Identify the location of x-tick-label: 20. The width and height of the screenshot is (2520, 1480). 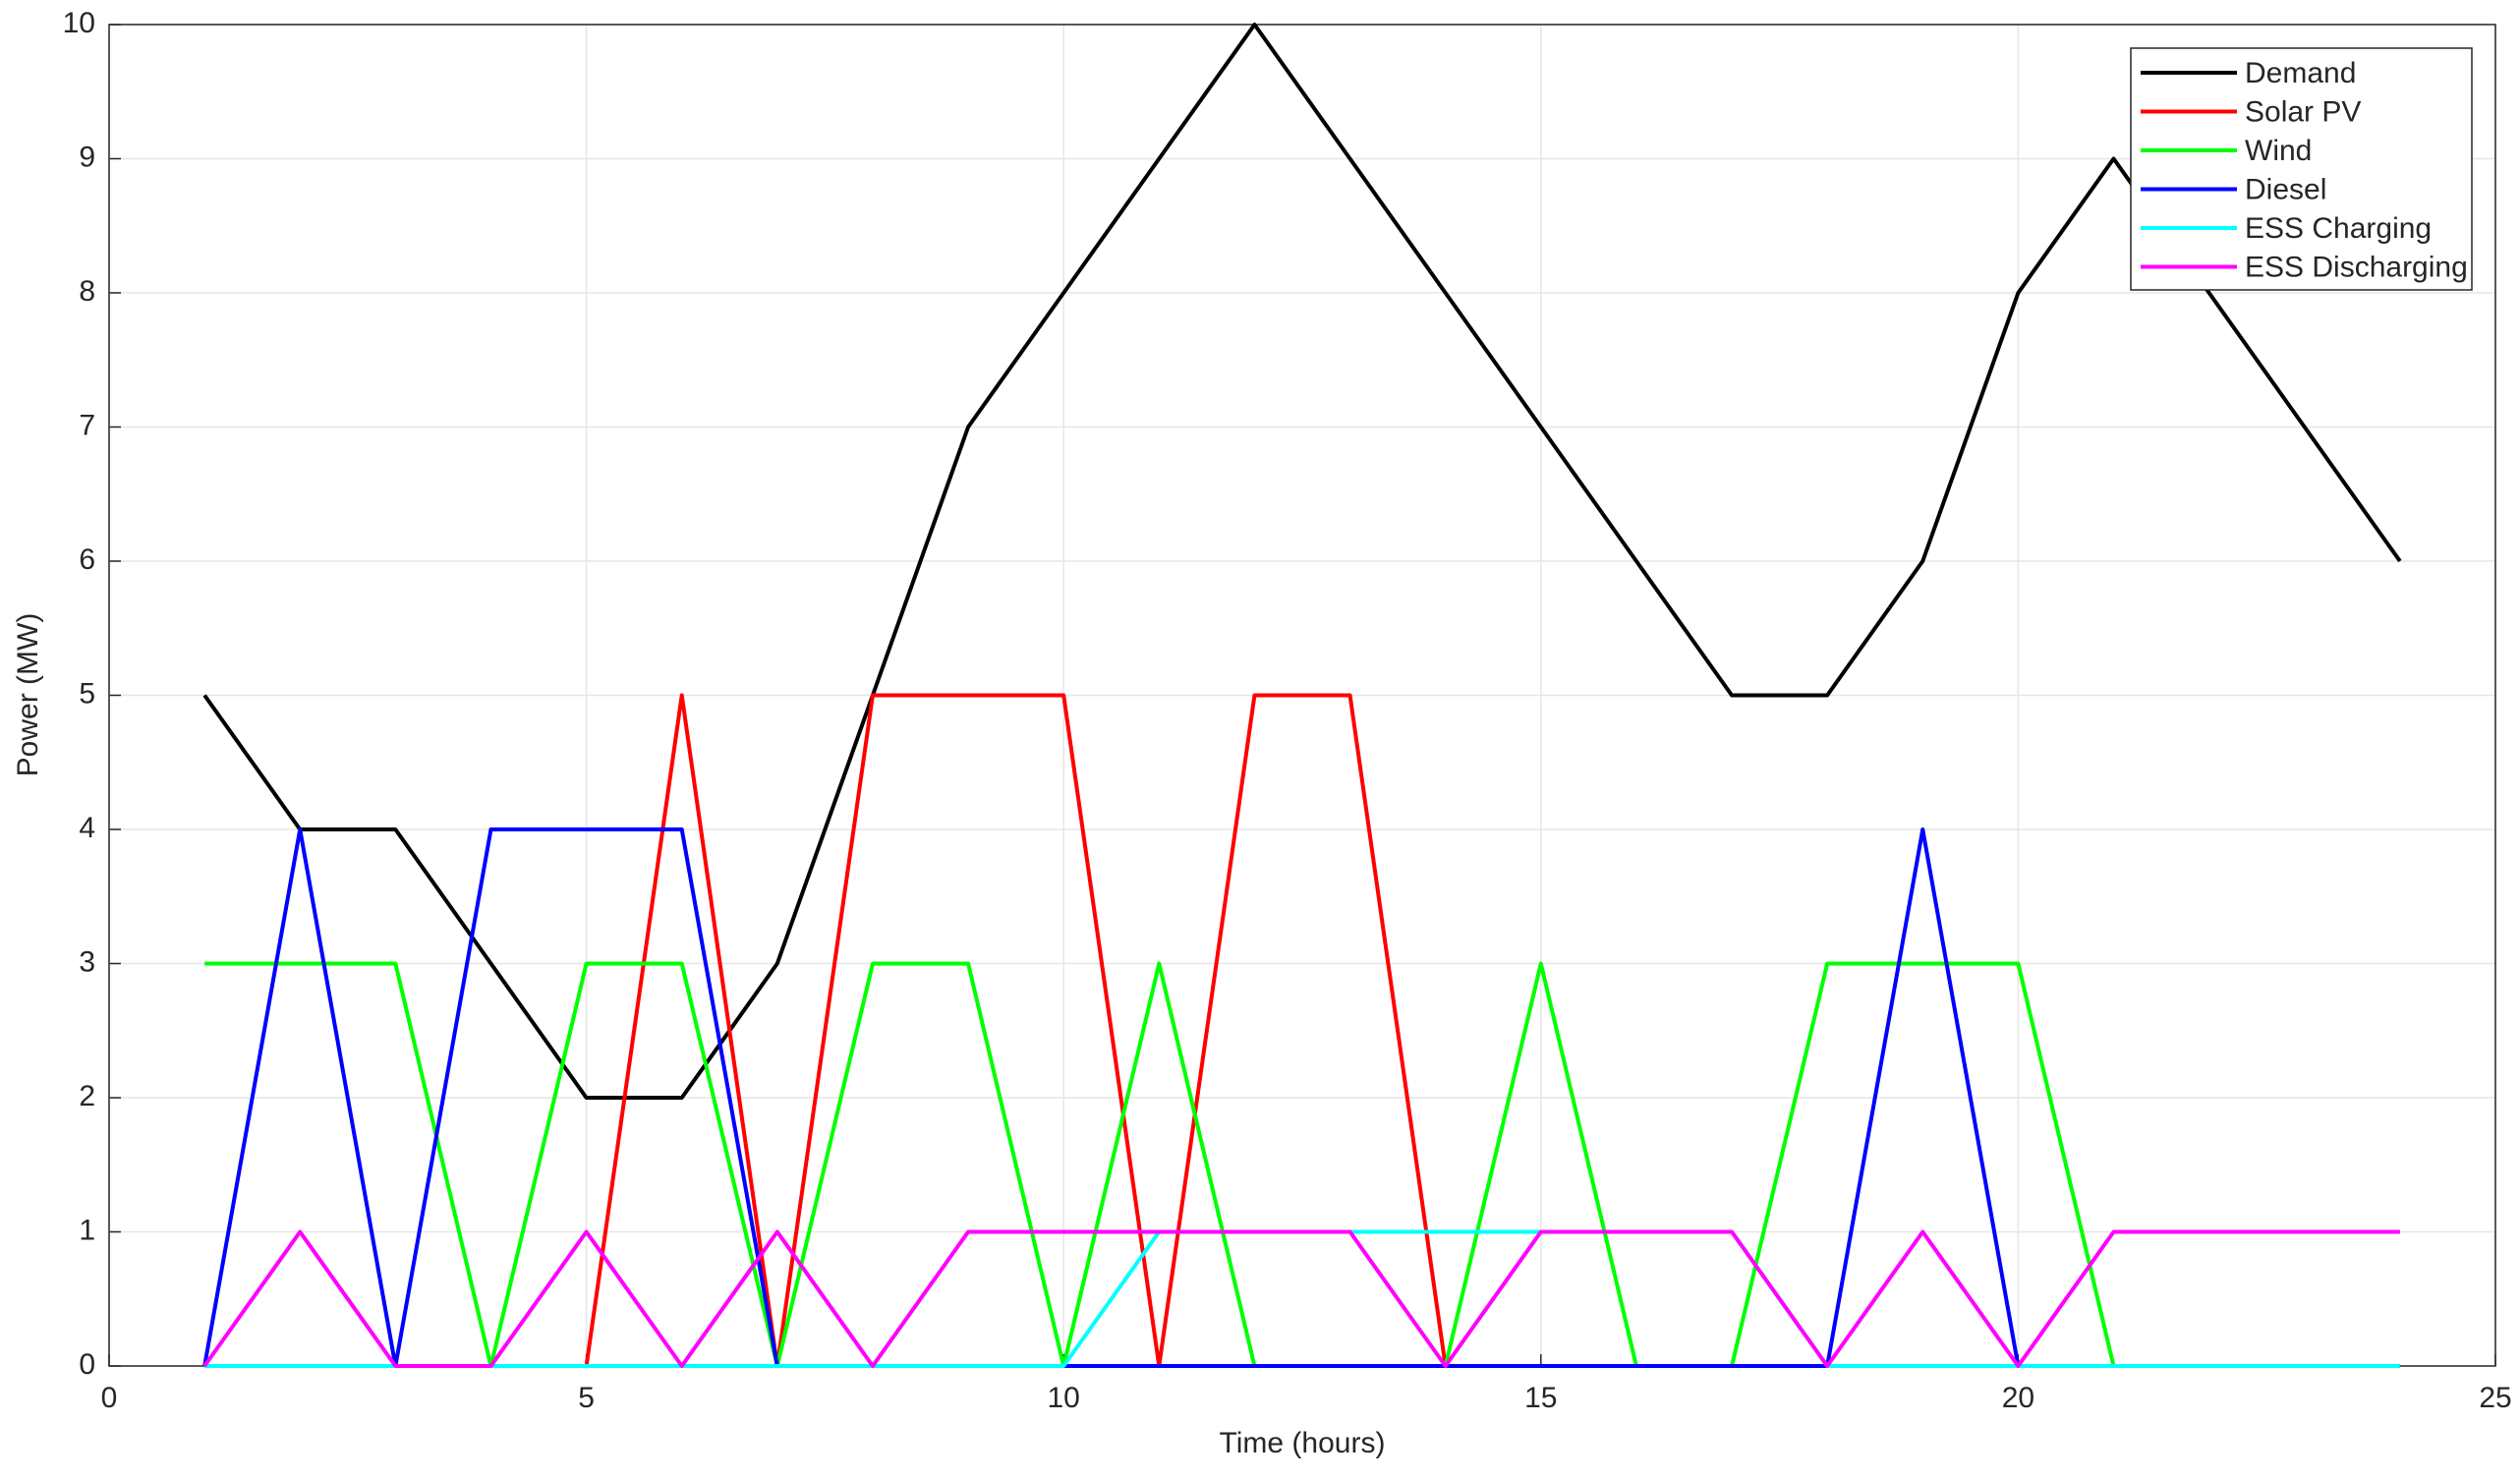
(2018, 1398).